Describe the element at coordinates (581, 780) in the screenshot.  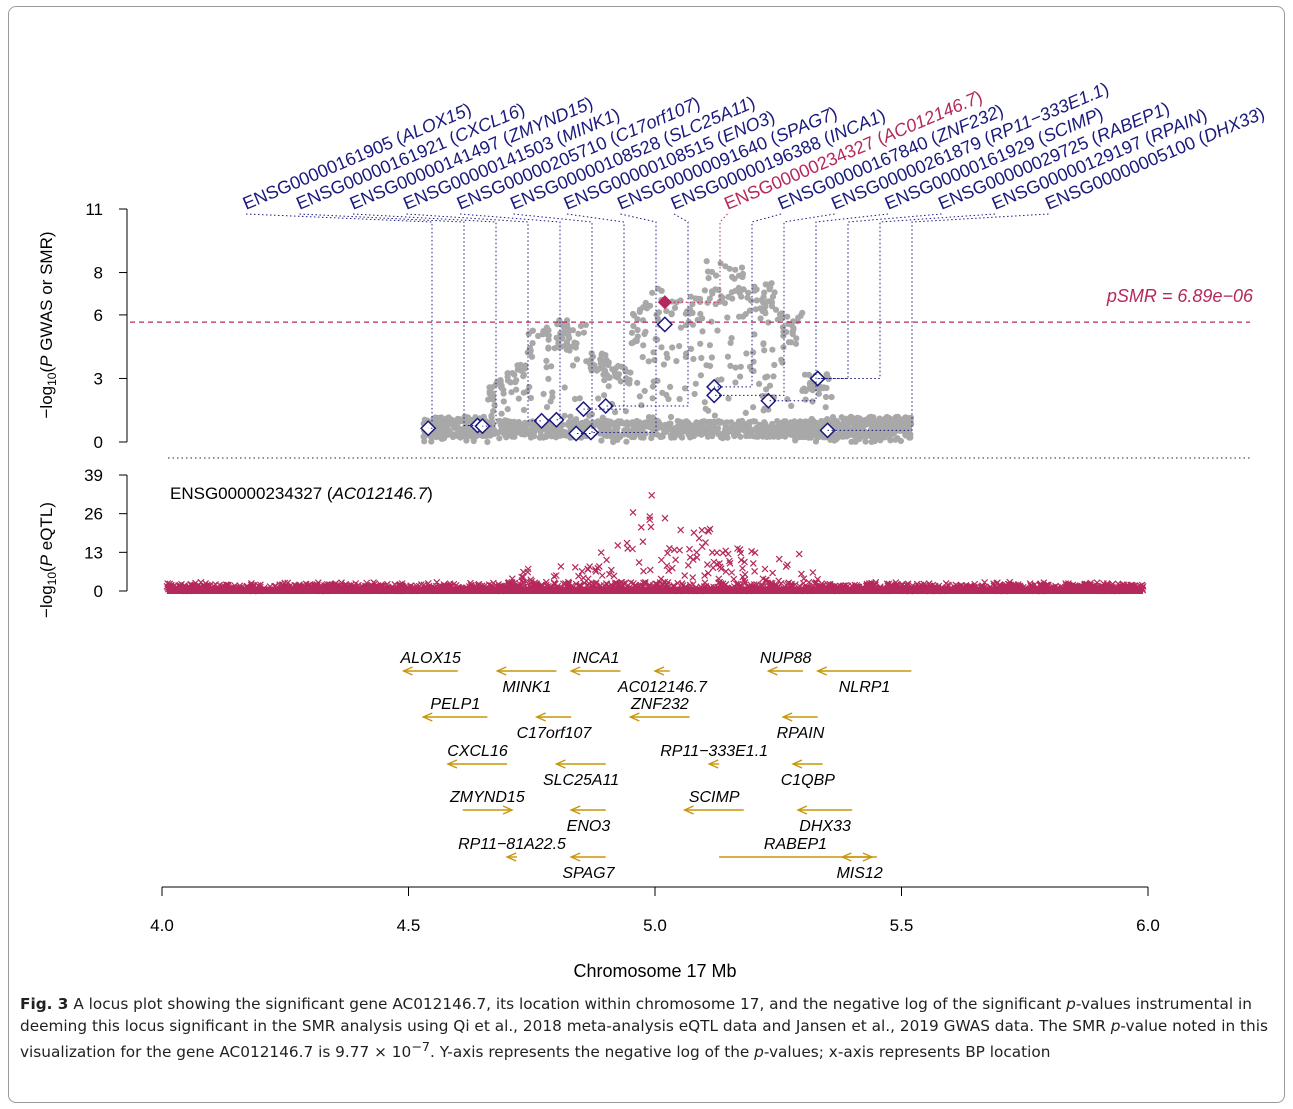
I see `gene-label: SLC25A11` at that location.